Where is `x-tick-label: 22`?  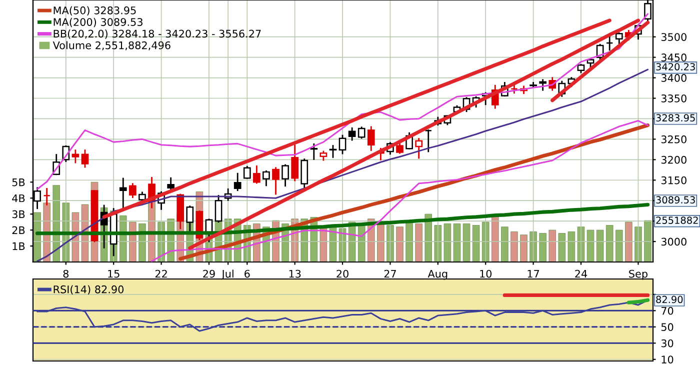
x-tick-label: 22 is located at coordinates (161, 274).